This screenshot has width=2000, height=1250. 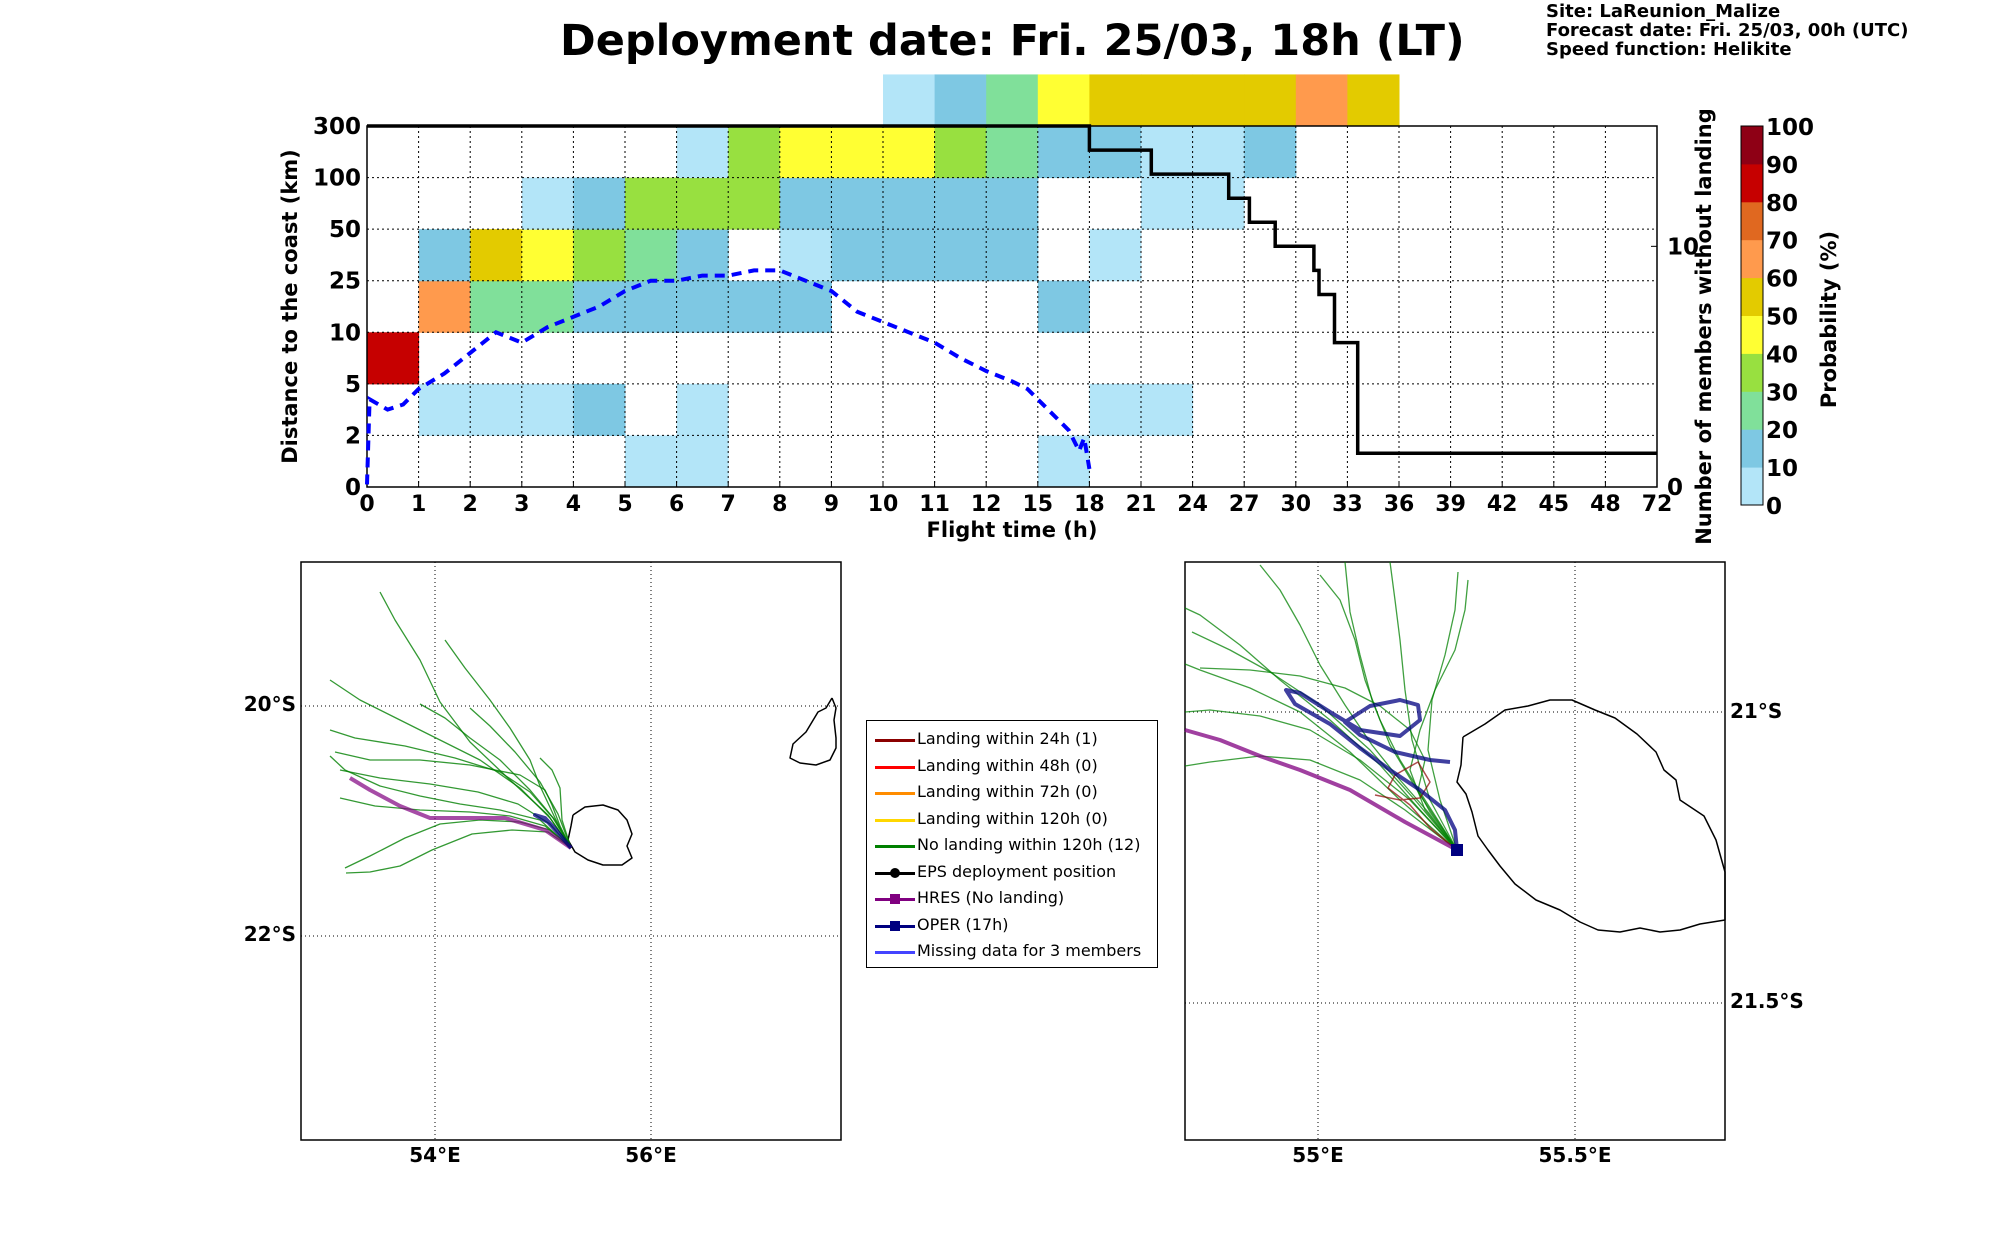 What do you see at coordinates (1012, 41) in the screenshot?
I see `deployment-title: Deployment date: Fri. 25/03, 18h (LT)` at bounding box center [1012, 41].